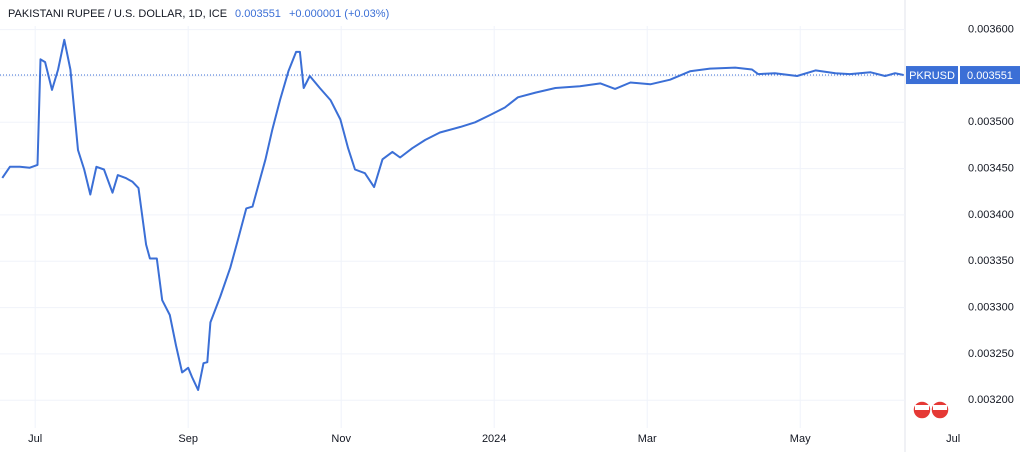  I want to click on y-tick-label: 0.003400, so click(991, 215).